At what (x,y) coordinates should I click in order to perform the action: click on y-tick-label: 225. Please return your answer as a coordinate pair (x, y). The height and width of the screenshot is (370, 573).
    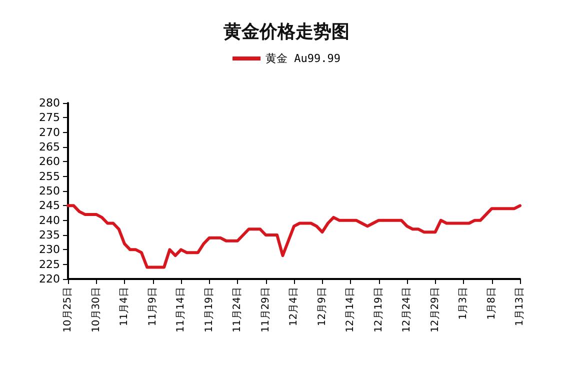
    Looking at the image, I should click on (49, 264).